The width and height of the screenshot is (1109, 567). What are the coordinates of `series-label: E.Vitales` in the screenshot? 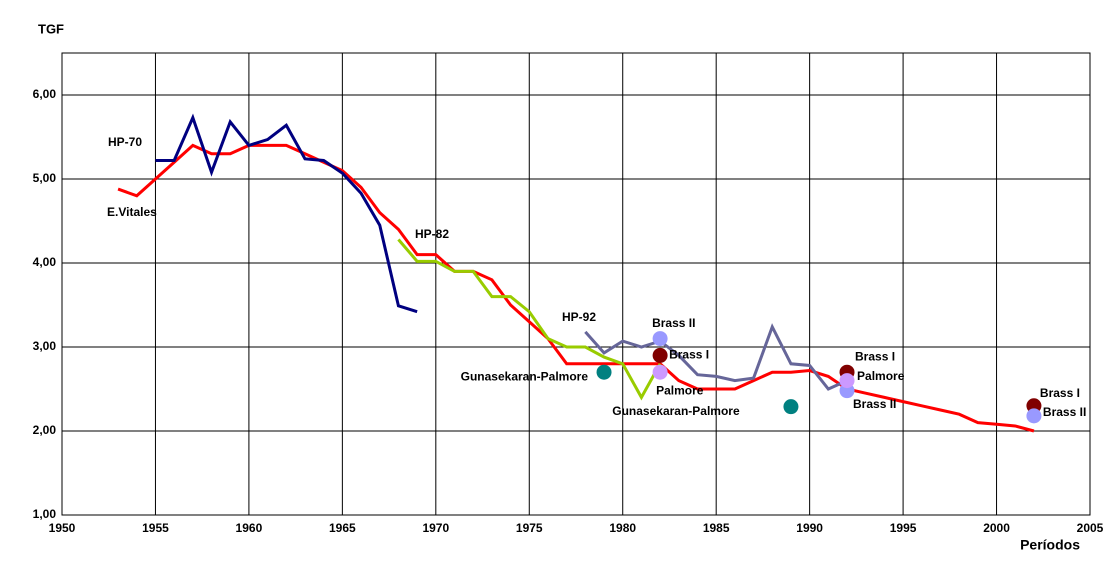 It's located at (132, 212).